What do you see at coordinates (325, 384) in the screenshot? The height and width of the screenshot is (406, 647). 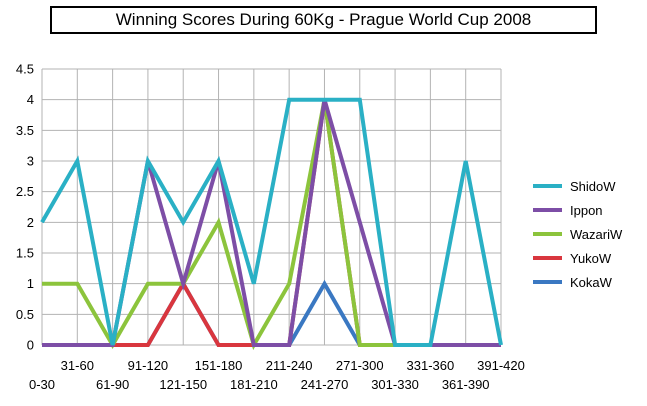 I see `x-tick-label: 241-270` at bounding box center [325, 384].